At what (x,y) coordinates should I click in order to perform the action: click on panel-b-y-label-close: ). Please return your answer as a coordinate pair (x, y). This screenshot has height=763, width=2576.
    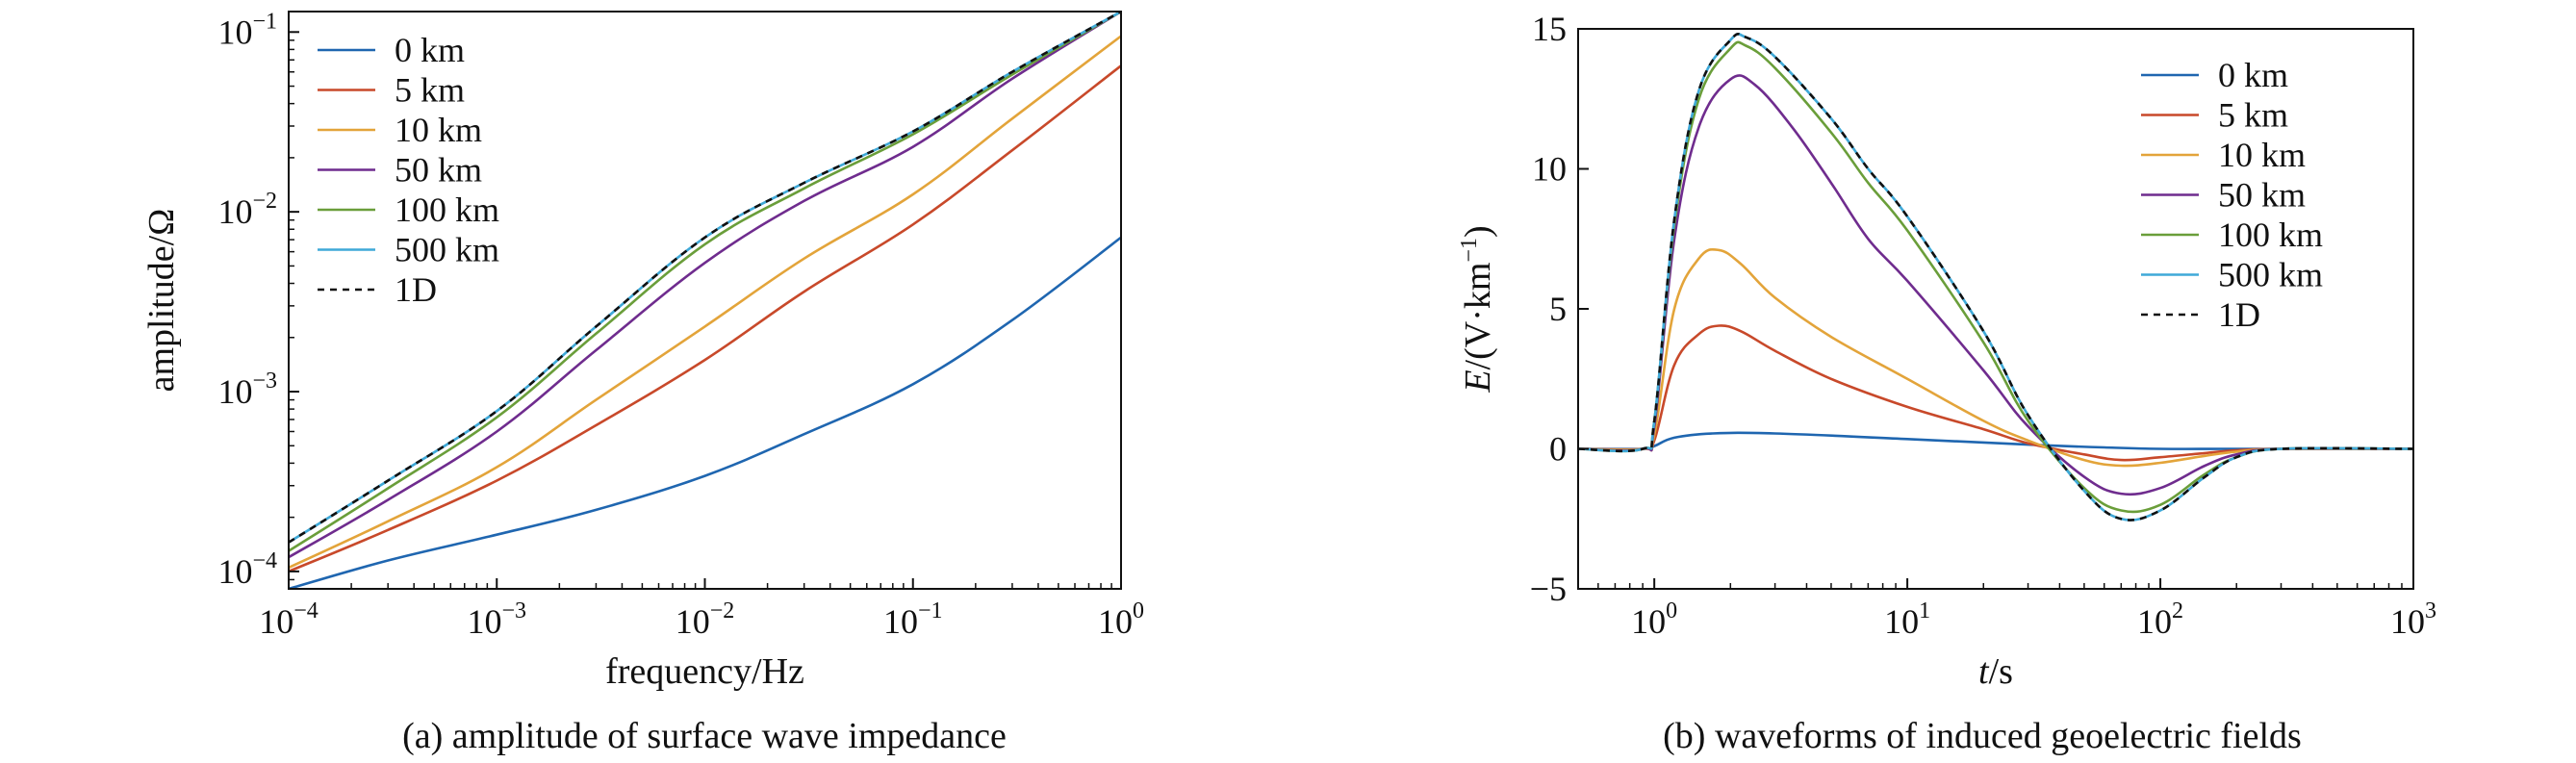
    Looking at the image, I should click on (1478, 232).